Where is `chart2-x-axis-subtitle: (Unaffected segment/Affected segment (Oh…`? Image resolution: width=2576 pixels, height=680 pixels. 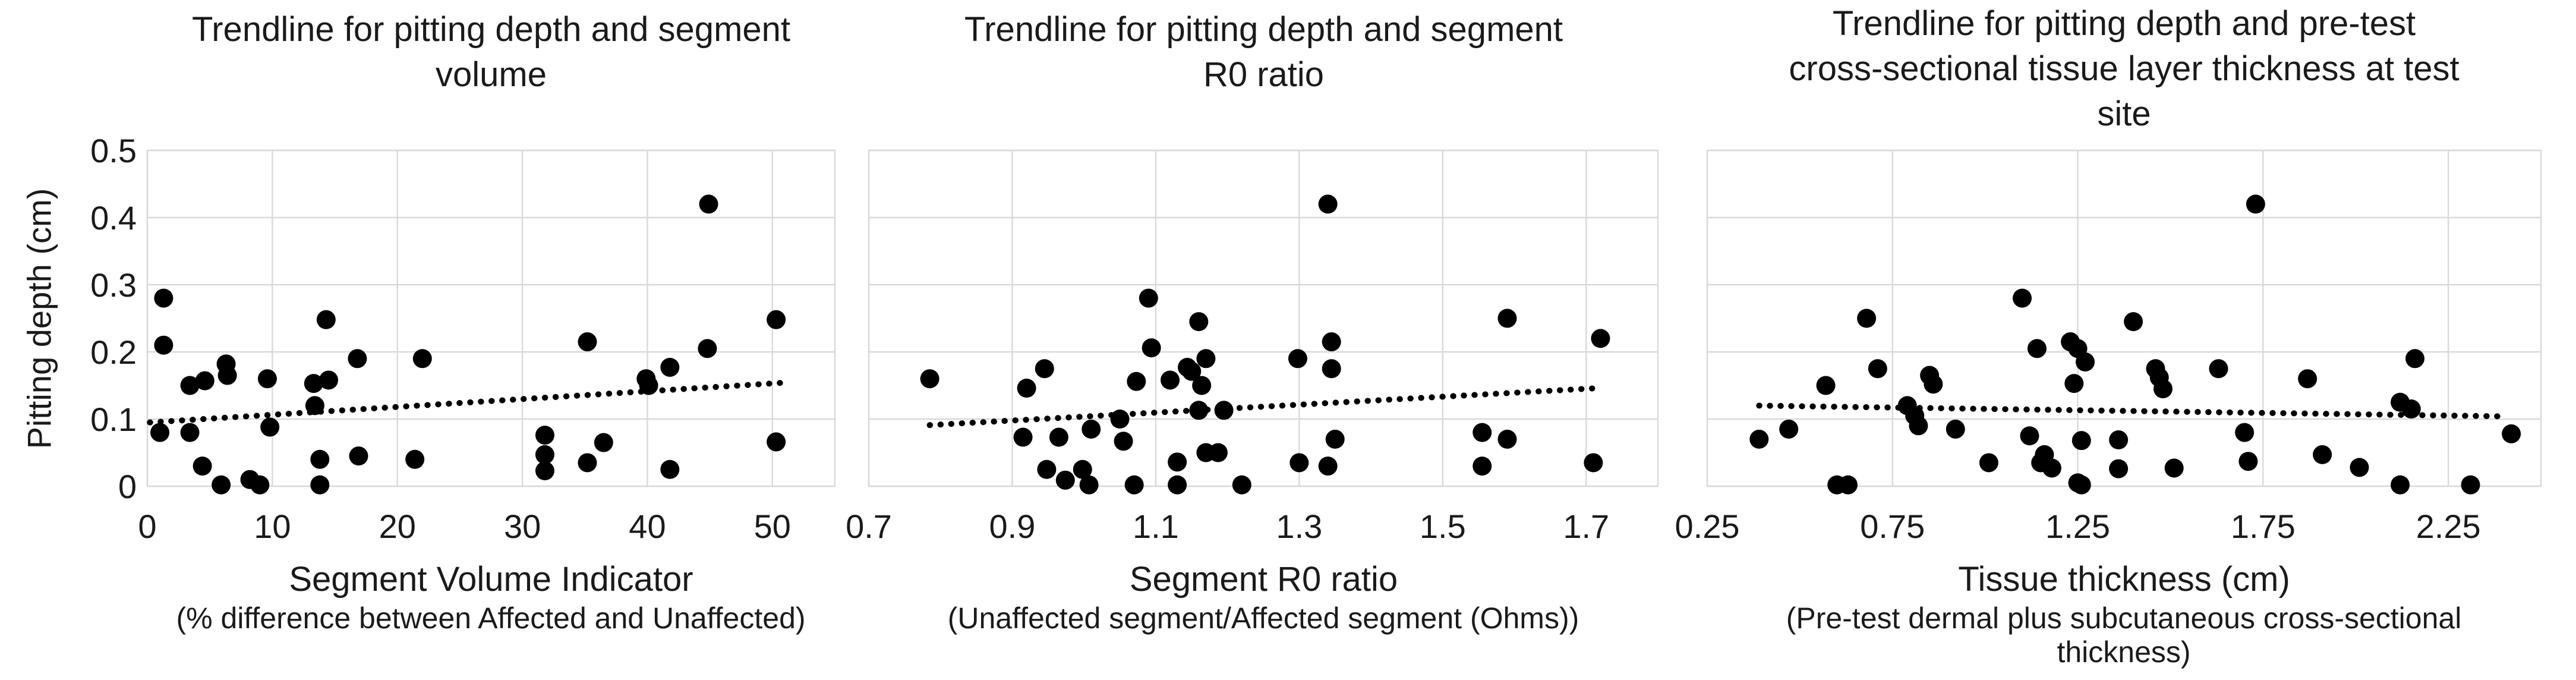
chart2-x-axis-subtitle: (Unaffected segment/Affected segment (Oh… is located at coordinates (1263, 618).